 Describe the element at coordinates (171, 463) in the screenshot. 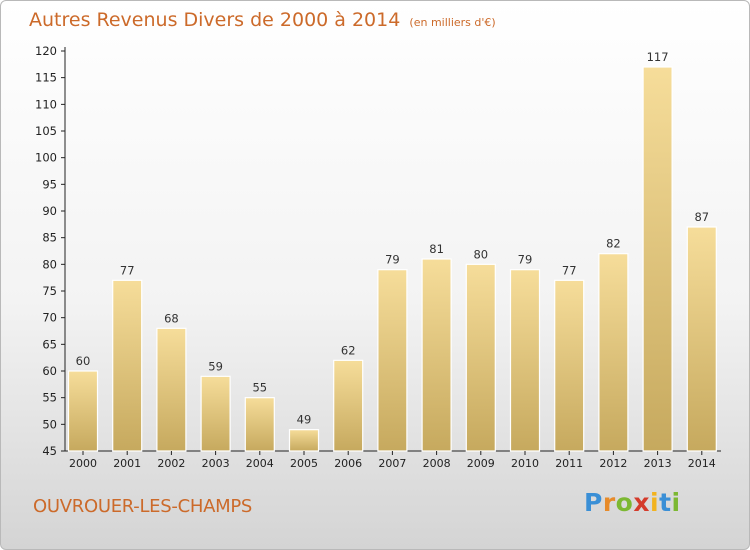

I see `x-tick-label: 2002` at that location.